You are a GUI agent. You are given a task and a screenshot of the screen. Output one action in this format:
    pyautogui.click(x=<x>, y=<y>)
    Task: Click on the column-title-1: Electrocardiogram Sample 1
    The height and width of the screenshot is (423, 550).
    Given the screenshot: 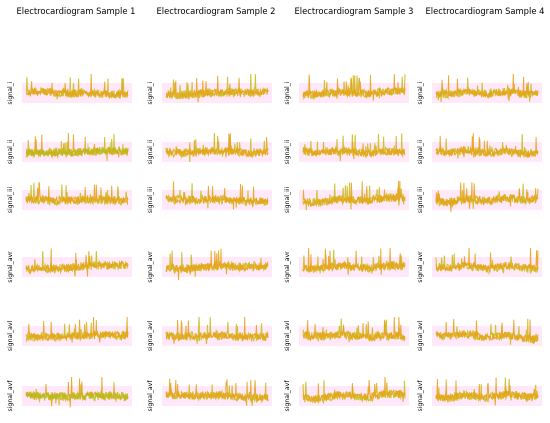 What is the action you would take?
    pyautogui.click(x=76, y=11)
    